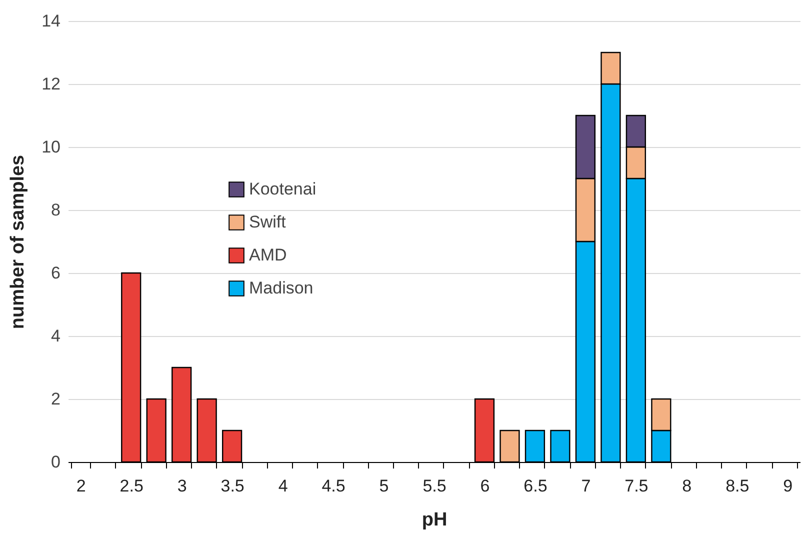  What do you see at coordinates (434, 486) in the screenshot?
I see `x-tick-label: 5.5` at bounding box center [434, 486].